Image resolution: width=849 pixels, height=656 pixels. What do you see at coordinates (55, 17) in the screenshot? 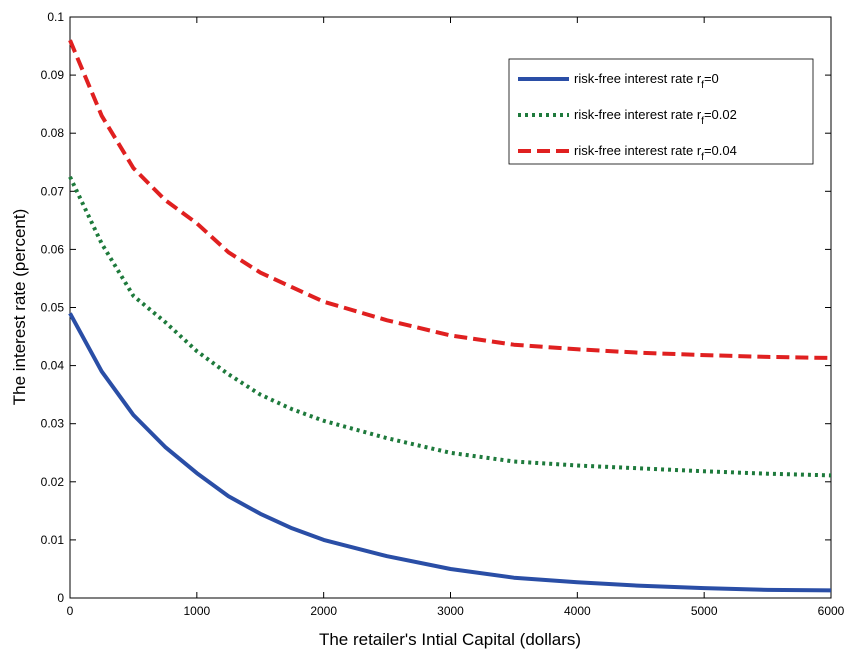
I see `y-tick-label: 0.1` at bounding box center [55, 17].